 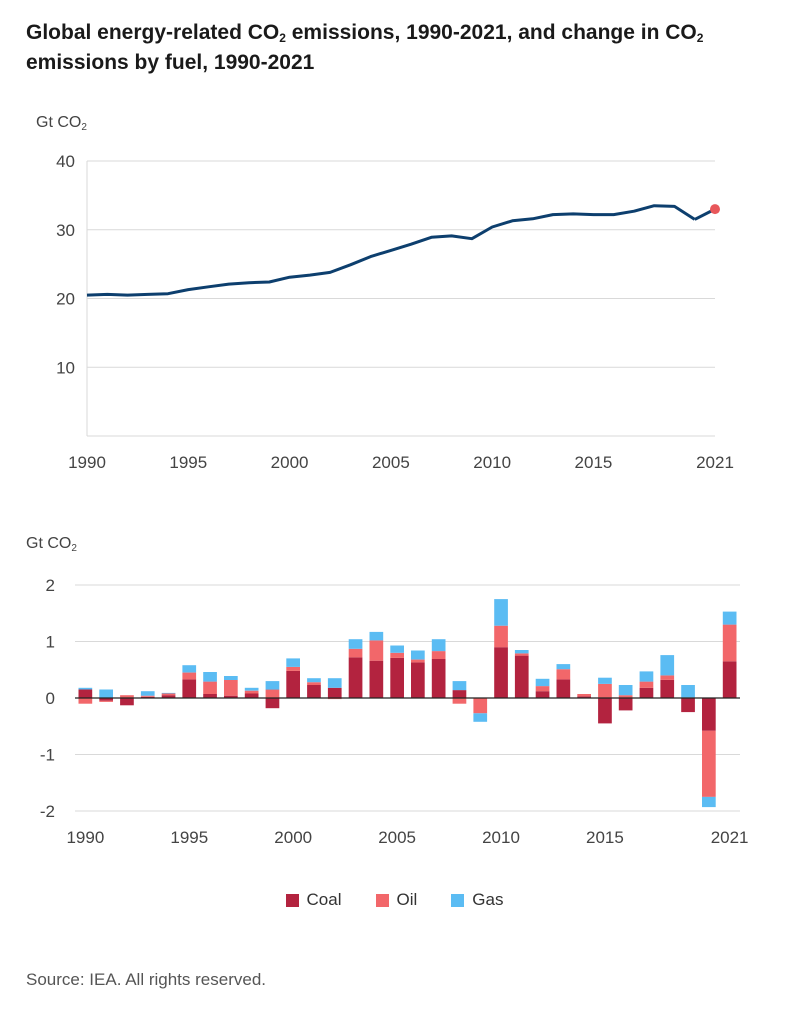 What do you see at coordinates (189, 676) in the screenshot?
I see `bar-oil-1995` at bounding box center [189, 676].